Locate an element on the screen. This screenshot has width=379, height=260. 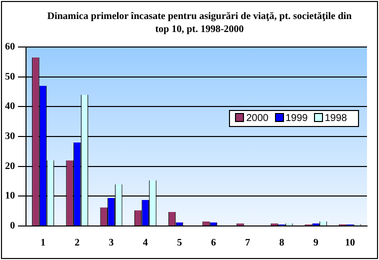
y-tick-label: 0 is located at coordinates (12, 226).